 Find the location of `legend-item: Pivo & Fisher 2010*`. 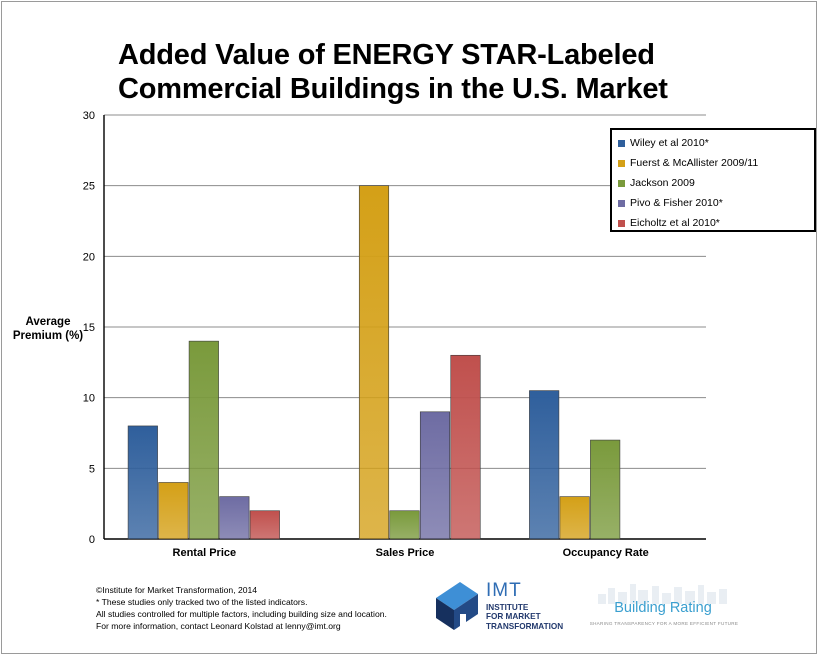

legend-item: Pivo & Fisher 2010* is located at coordinates (716, 203).